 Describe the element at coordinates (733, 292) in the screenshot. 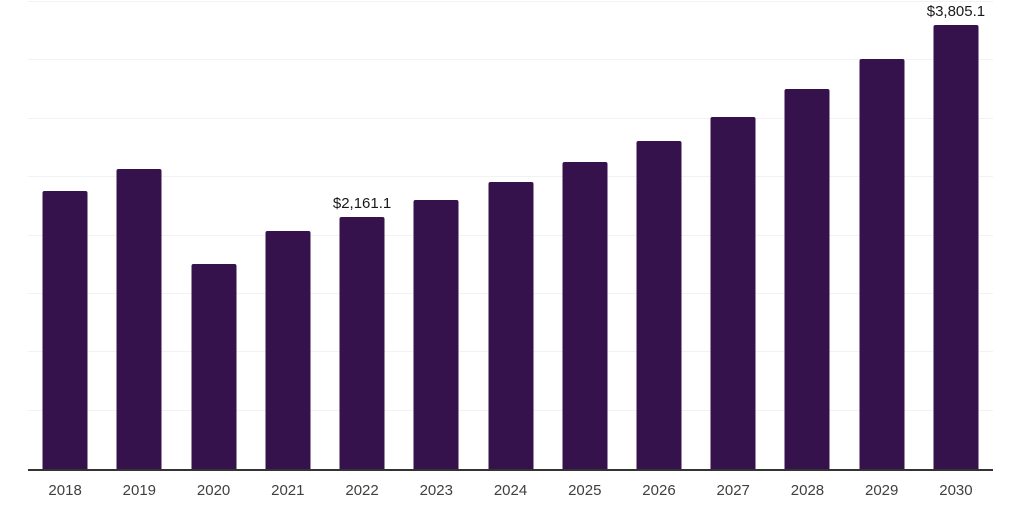

I see `bar-2027` at that location.